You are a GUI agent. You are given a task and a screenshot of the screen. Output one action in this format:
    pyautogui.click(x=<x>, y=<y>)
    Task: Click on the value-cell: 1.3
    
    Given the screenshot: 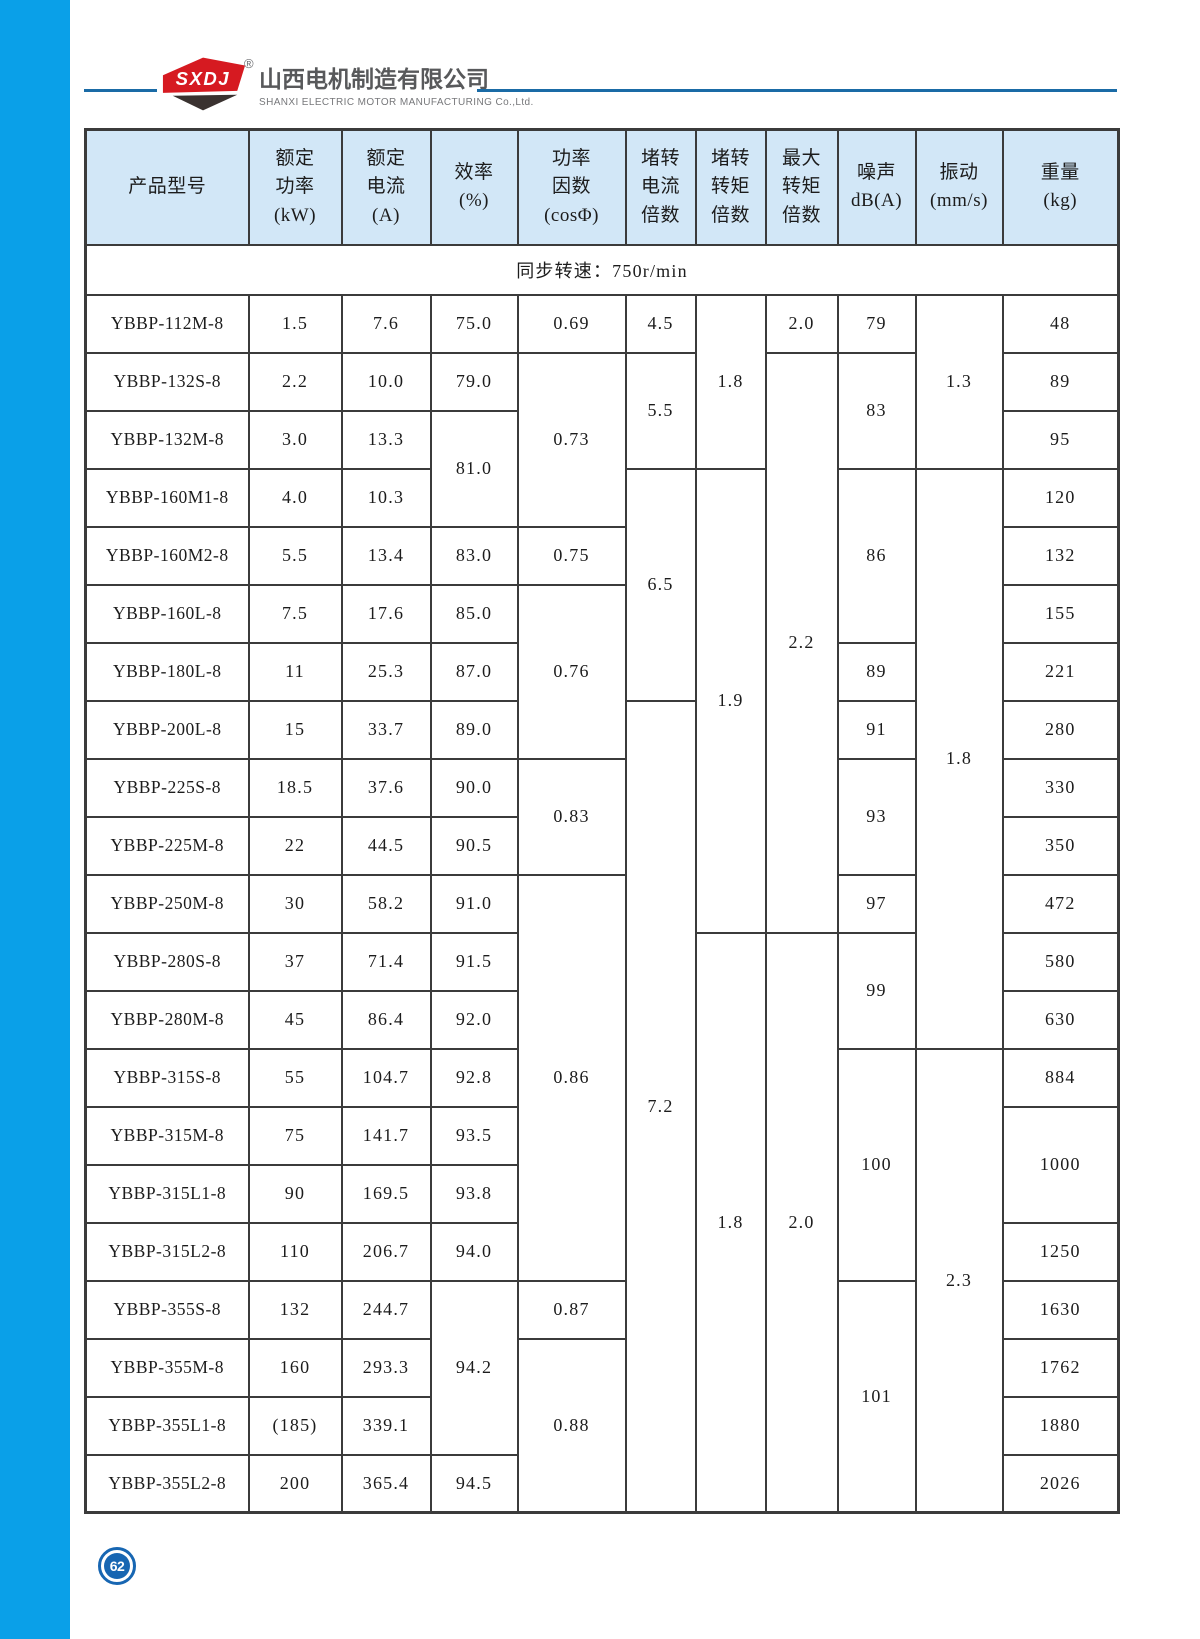 What is the action you would take?
    pyautogui.click(x=959, y=381)
    